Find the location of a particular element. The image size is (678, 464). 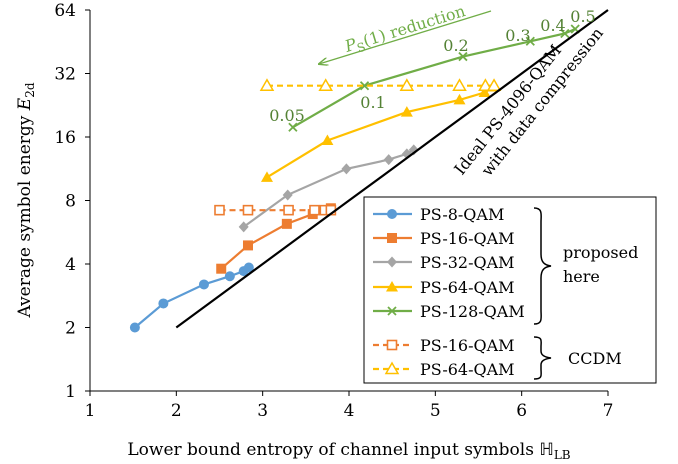

probability-label: 0.4 is located at coordinates (552, 25).